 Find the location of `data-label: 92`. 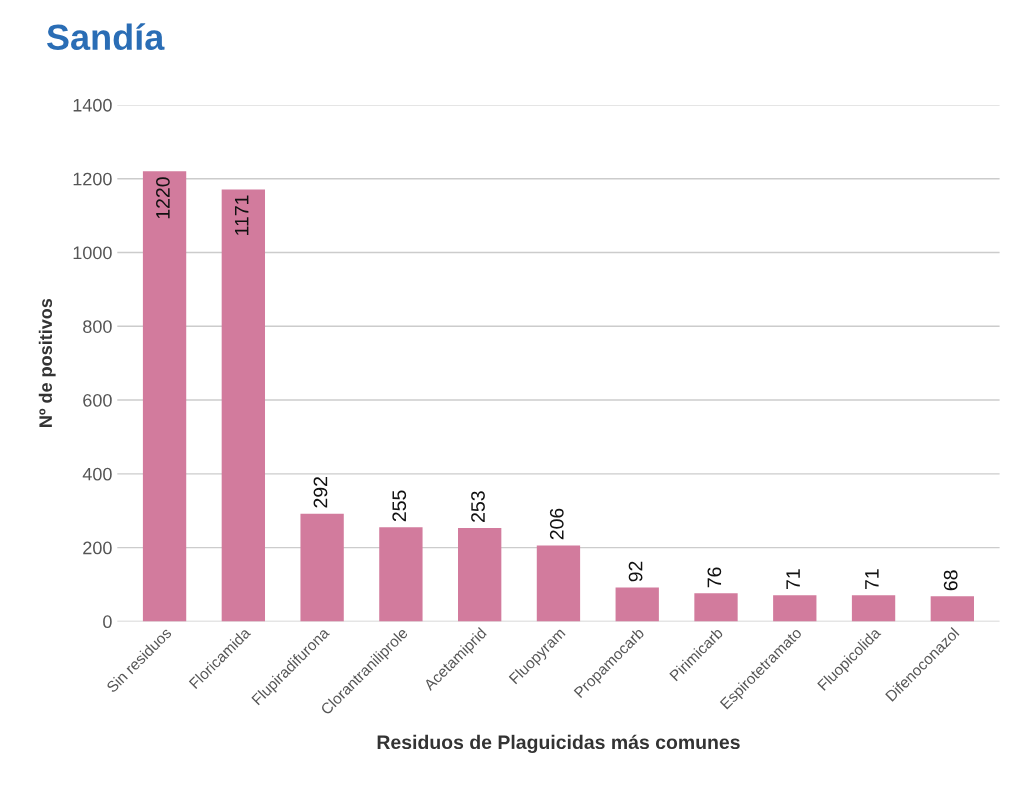

data-label: 92 is located at coordinates (635, 571).